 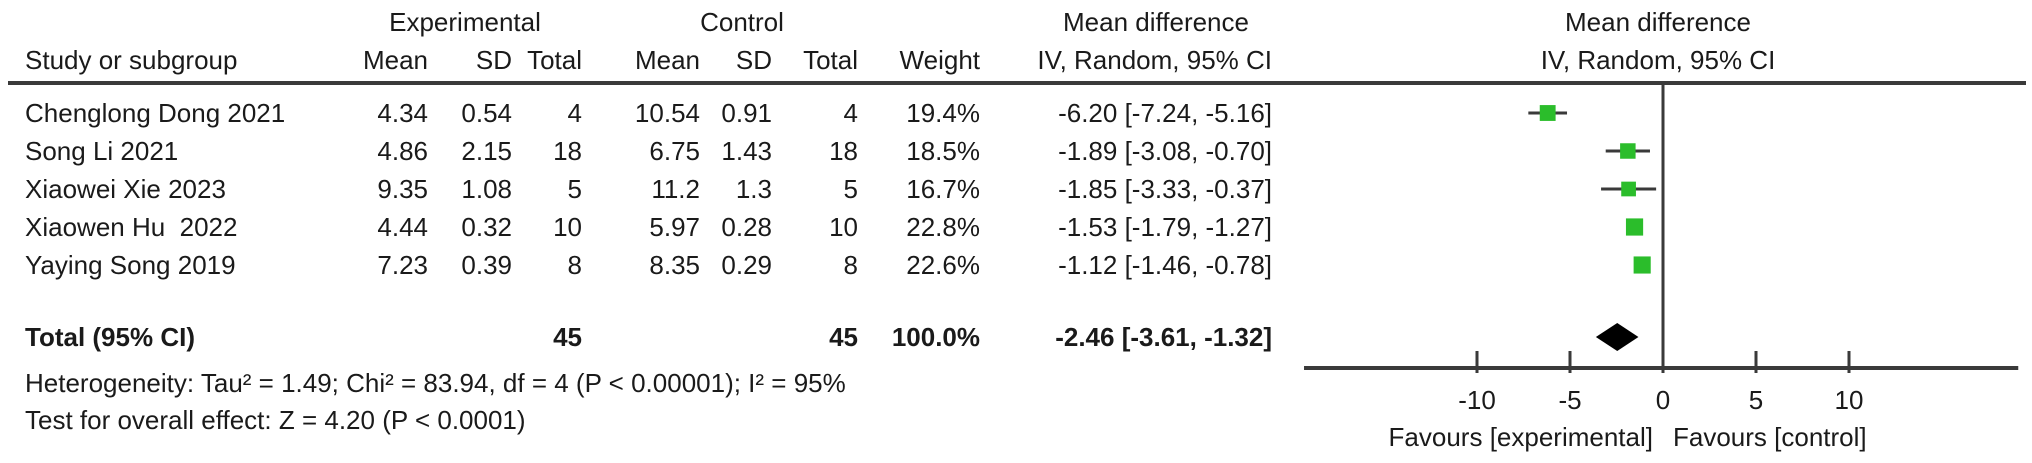 I want to click on axis-tick-label: 0, so click(x=1663, y=400).